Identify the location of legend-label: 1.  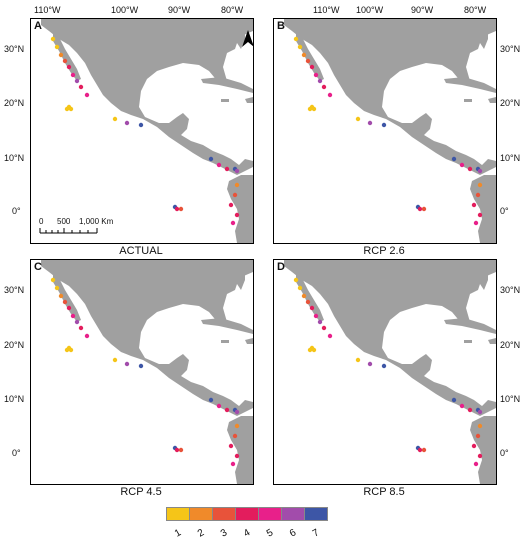
(178, 533).